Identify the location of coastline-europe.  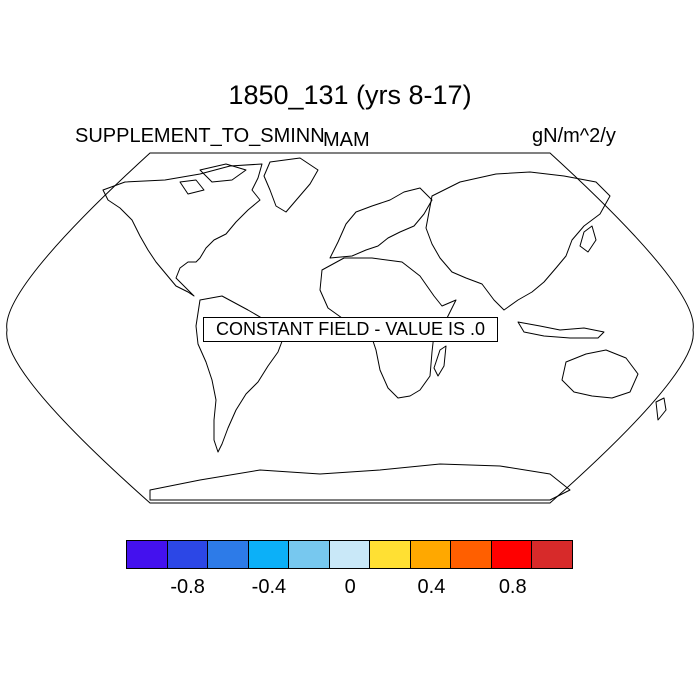
(381, 223).